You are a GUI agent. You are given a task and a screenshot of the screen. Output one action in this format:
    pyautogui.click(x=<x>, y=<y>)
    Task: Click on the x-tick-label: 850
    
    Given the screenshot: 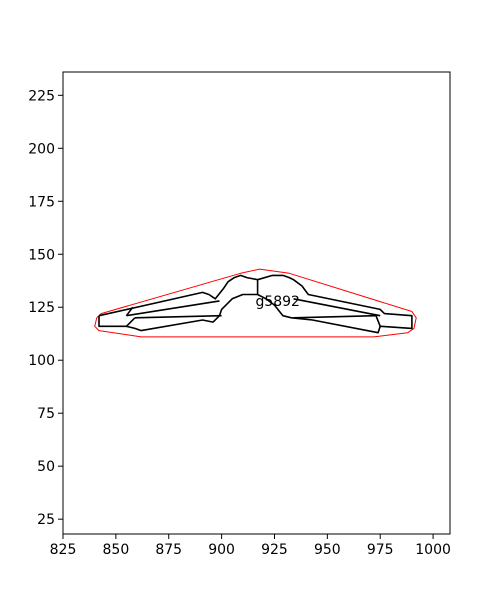 What is the action you would take?
    pyautogui.click(x=116, y=550)
    